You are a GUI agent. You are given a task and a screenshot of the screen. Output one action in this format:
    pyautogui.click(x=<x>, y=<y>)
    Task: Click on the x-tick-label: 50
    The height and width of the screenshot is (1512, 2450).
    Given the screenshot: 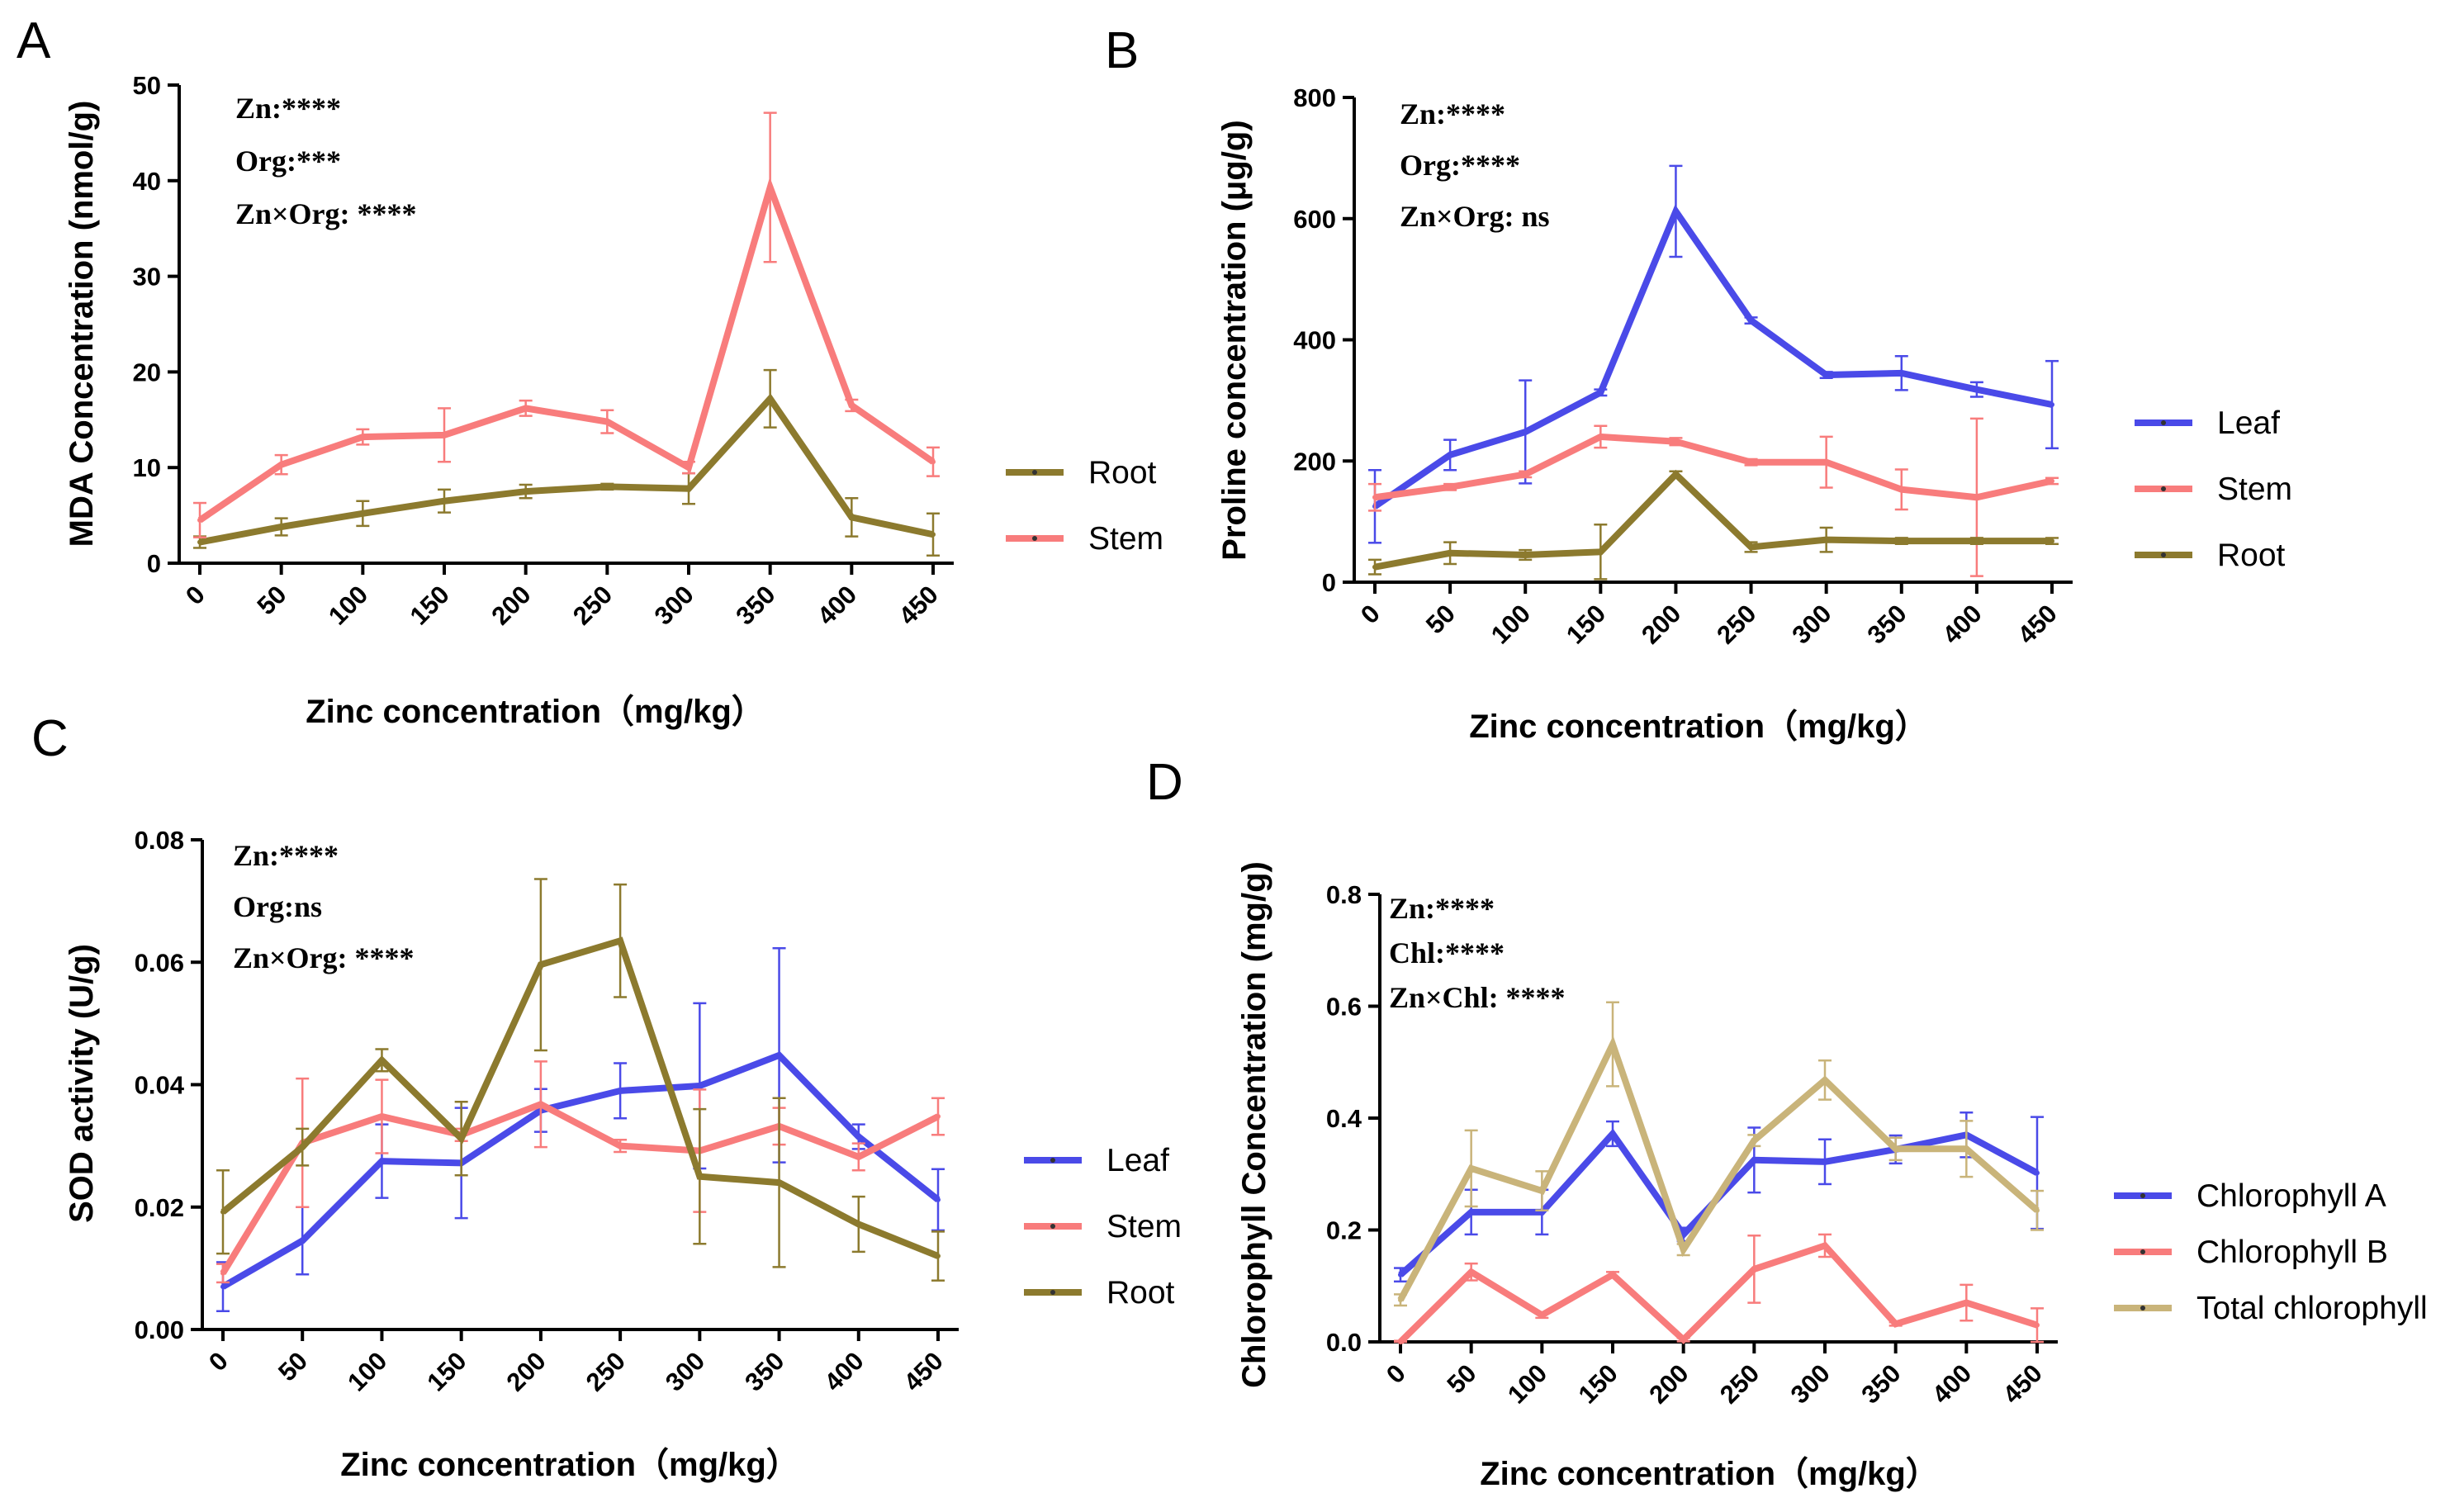 What is the action you would take?
    pyautogui.click(x=1441, y=619)
    